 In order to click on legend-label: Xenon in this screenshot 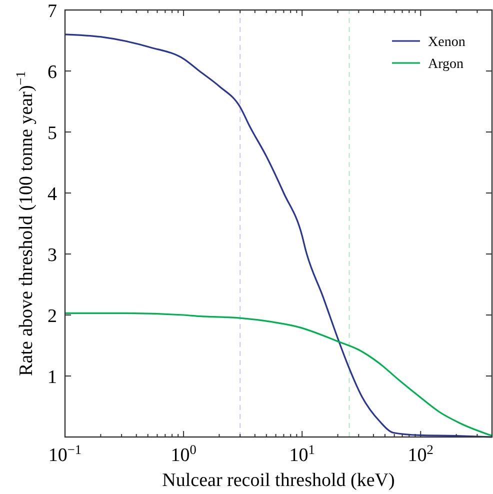, I will do `click(447, 42)`.